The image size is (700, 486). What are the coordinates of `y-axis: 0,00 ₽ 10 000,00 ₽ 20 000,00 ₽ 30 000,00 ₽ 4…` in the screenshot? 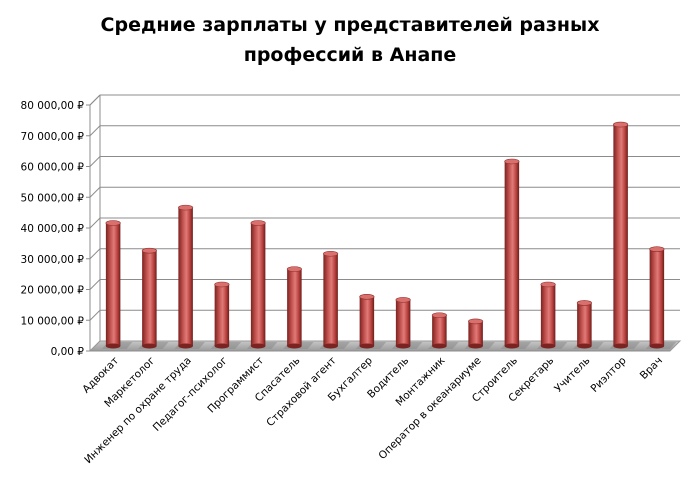 It's located at (55, 229).